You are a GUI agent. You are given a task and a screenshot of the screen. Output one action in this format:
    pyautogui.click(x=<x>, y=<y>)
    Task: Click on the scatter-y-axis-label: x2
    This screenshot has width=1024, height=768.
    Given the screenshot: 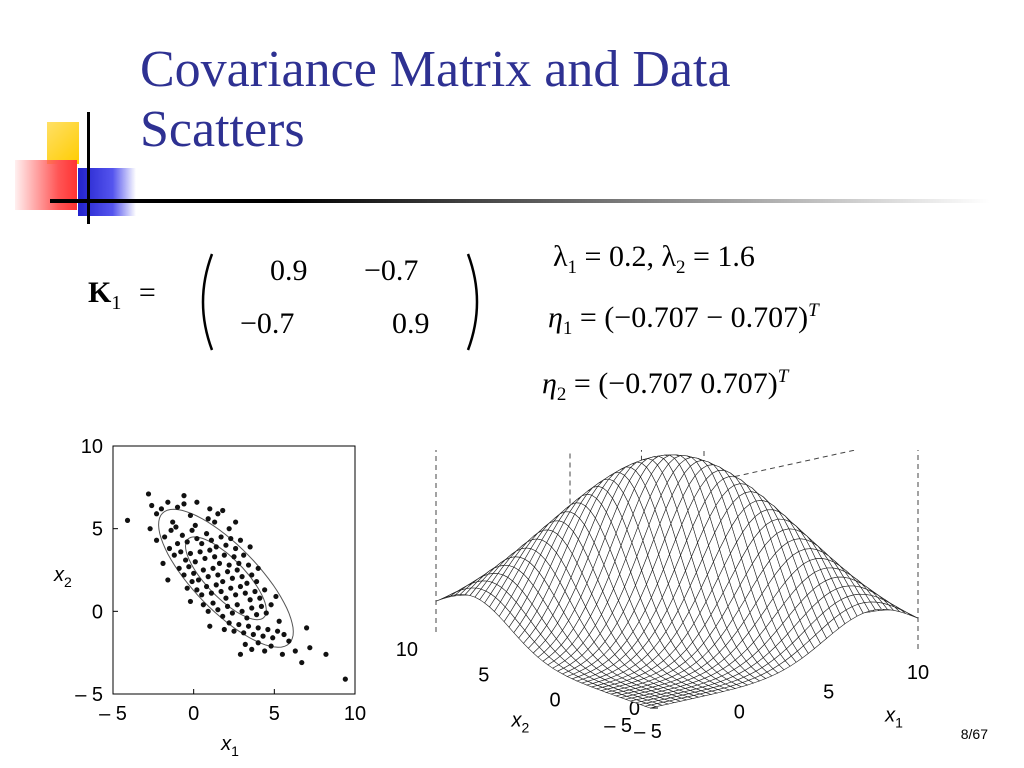 What is the action you would take?
    pyautogui.click(x=62, y=577)
    